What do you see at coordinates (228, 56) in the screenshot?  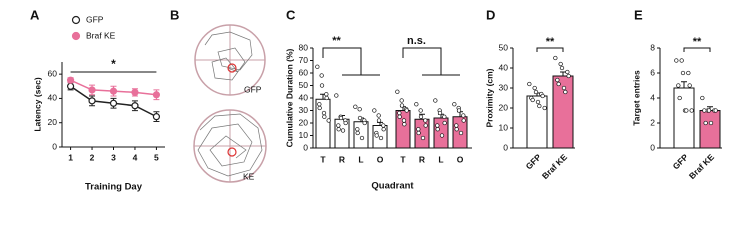 I see `swim-path` at bounding box center [228, 56].